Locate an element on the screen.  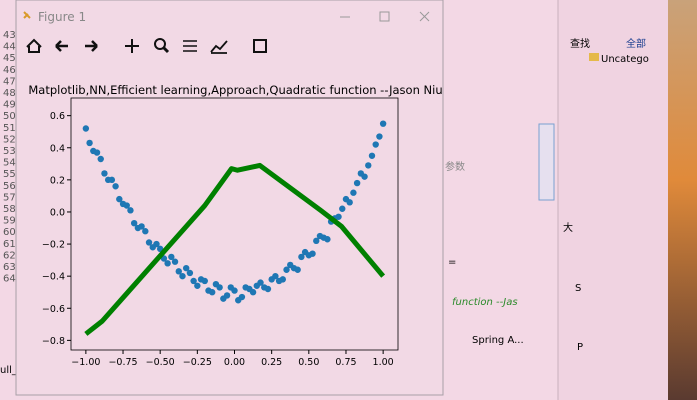
all-link: 全部 is located at coordinates (636, 43).